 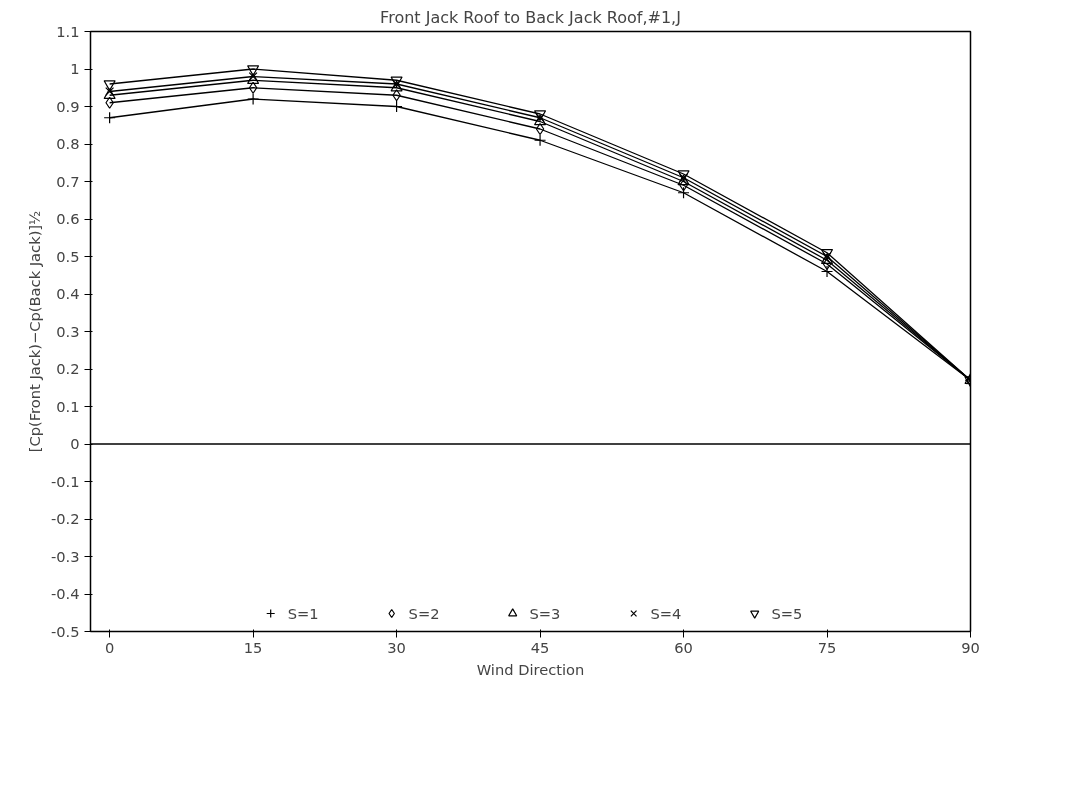 What do you see at coordinates (75, 68) in the screenshot?
I see `y-tick-label: 1` at bounding box center [75, 68].